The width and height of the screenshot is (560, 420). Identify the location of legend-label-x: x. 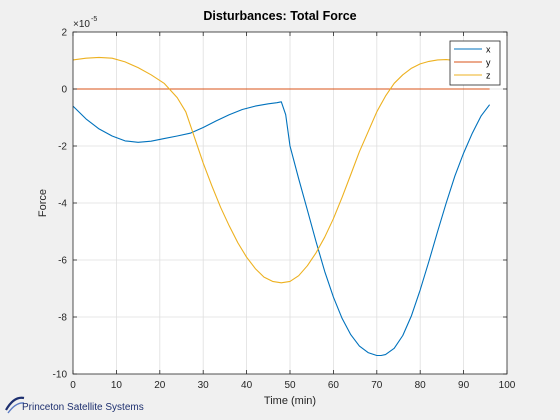
(488, 50).